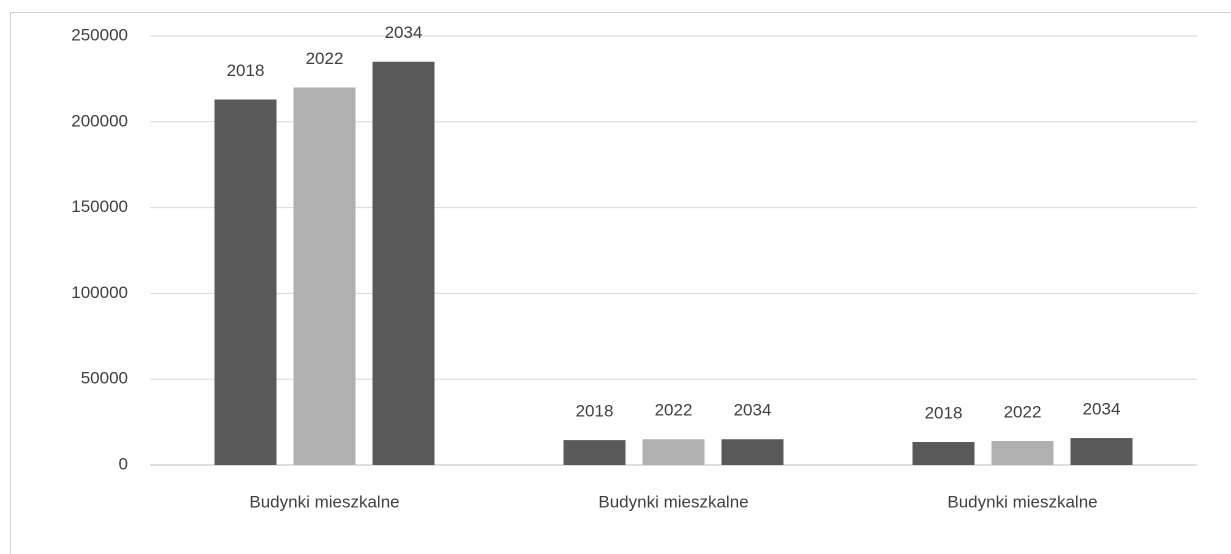 The width and height of the screenshot is (1231, 554). I want to click on y-tick-label: 100000, so click(99, 292).